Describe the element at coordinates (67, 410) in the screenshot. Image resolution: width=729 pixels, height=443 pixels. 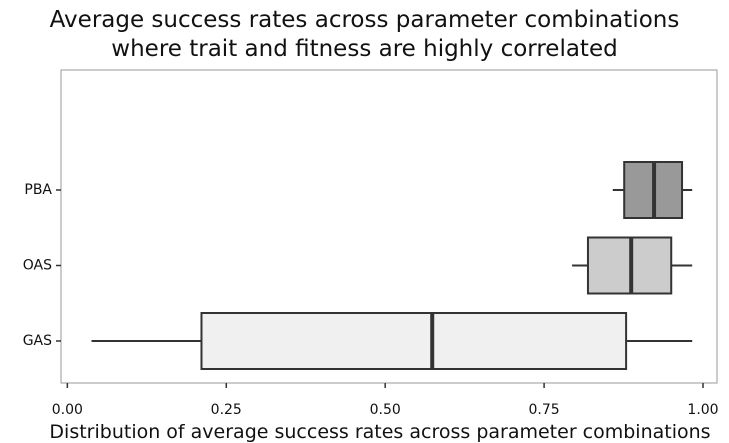
I see `x-tick-label: 0.00` at that location.